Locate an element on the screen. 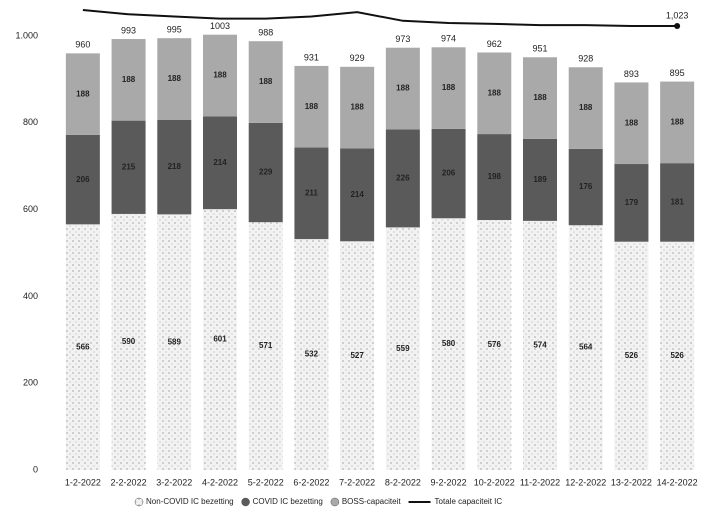  data-label: 564 is located at coordinates (586, 347).